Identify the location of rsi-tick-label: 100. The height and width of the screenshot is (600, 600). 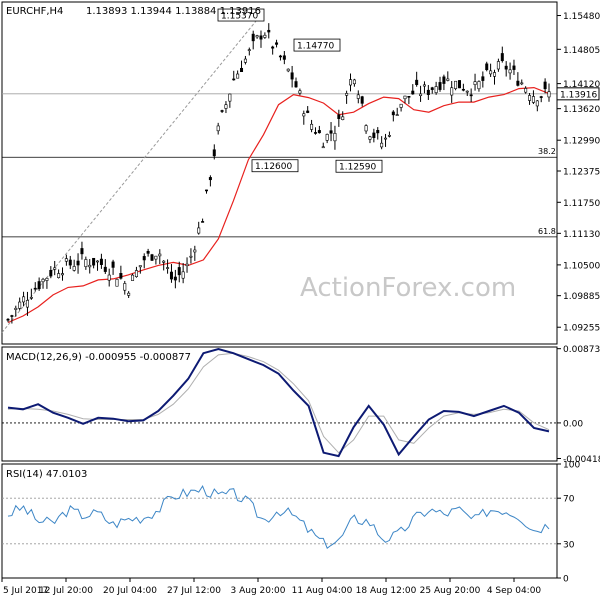
(571, 466).